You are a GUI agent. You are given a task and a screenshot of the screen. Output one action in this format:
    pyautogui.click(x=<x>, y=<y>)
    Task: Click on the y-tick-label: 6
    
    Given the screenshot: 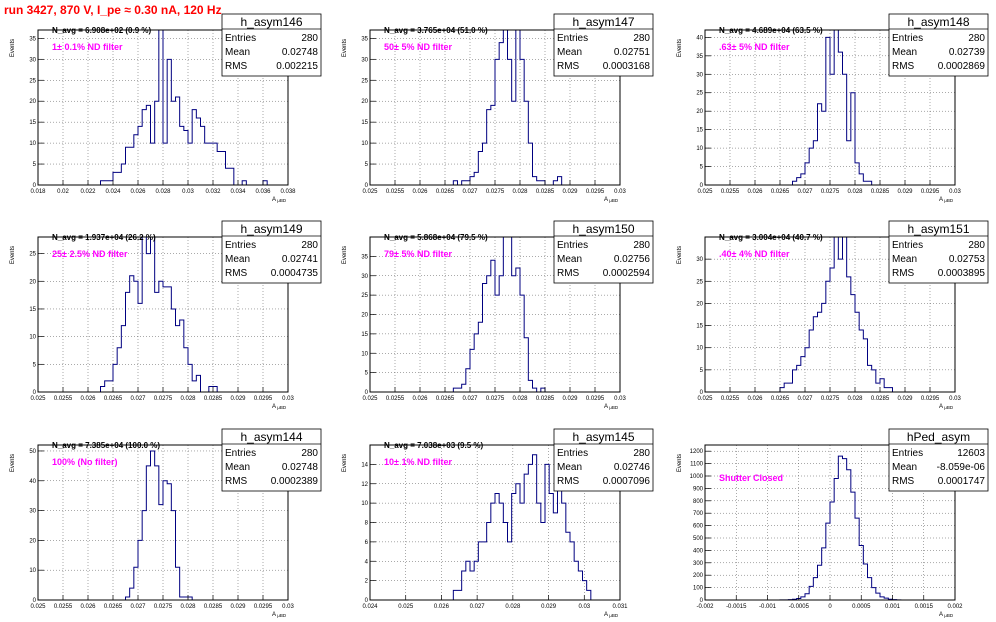 What is the action you would take?
    pyautogui.click(x=367, y=543)
    